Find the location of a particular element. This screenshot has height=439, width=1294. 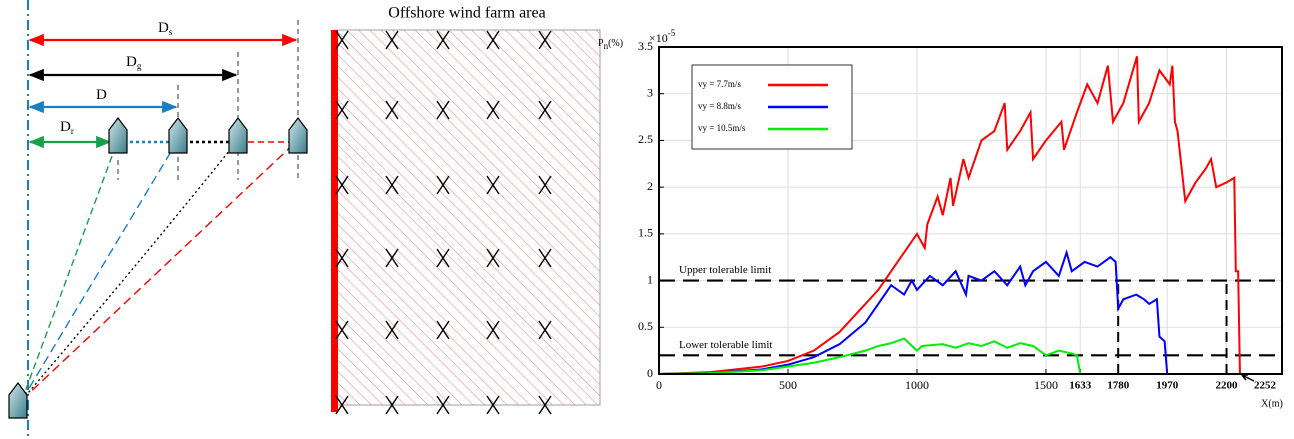

multiplier-base: ×10 is located at coordinates (658, 38).